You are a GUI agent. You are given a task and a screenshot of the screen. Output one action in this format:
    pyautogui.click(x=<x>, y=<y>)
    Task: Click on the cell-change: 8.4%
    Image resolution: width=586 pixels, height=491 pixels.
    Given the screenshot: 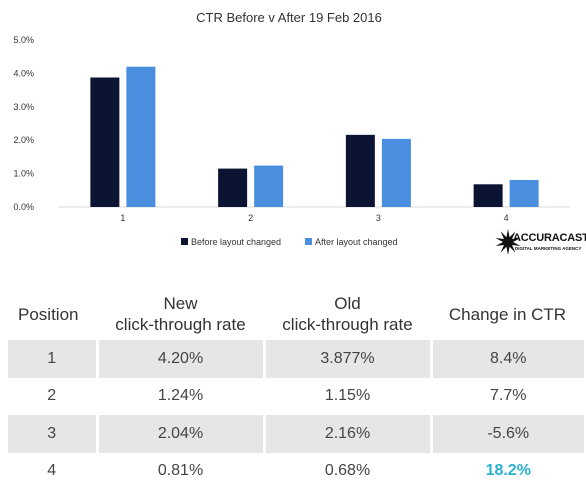 What is the action you would take?
    pyautogui.click(x=506, y=359)
    